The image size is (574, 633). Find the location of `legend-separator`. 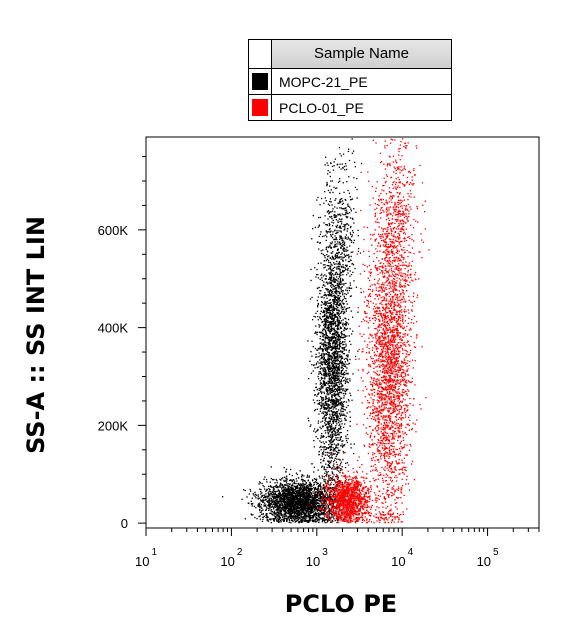

legend-separator is located at coordinates (271, 108).